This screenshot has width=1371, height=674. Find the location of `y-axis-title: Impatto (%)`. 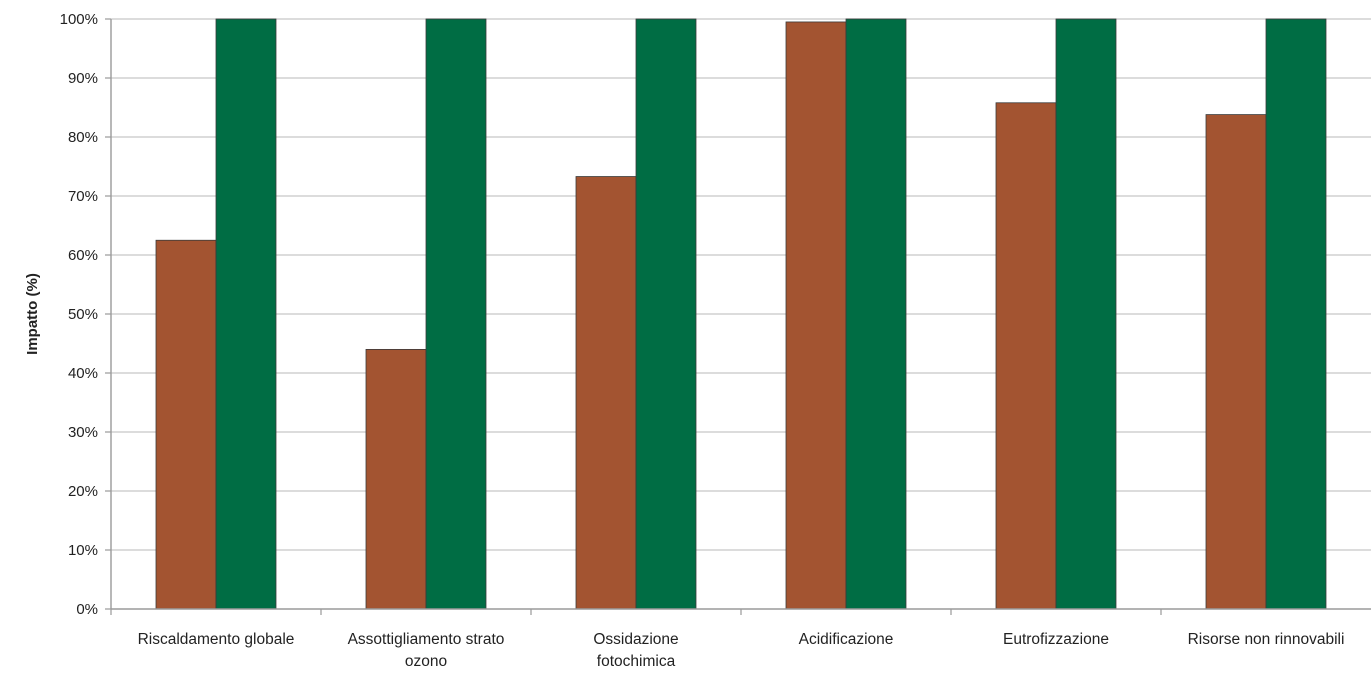

y-axis-title: Impatto (%) is located at coordinates (32, 314).